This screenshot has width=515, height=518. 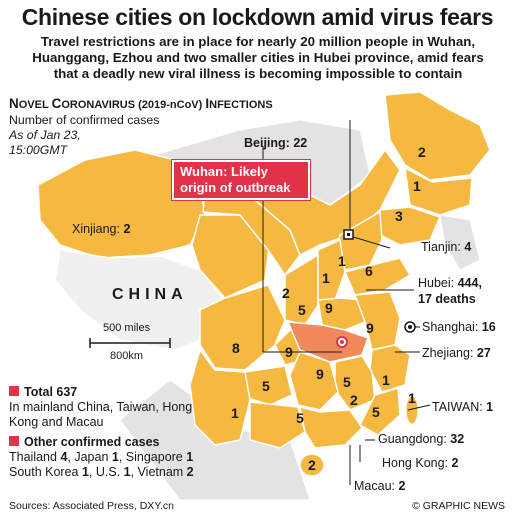 I want to click on scale-bar, so click(x=130, y=343).